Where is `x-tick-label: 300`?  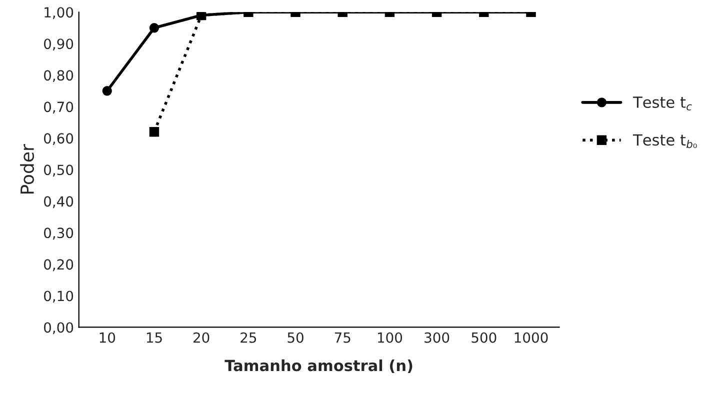
x-tick-label: 300 is located at coordinates (437, 337).